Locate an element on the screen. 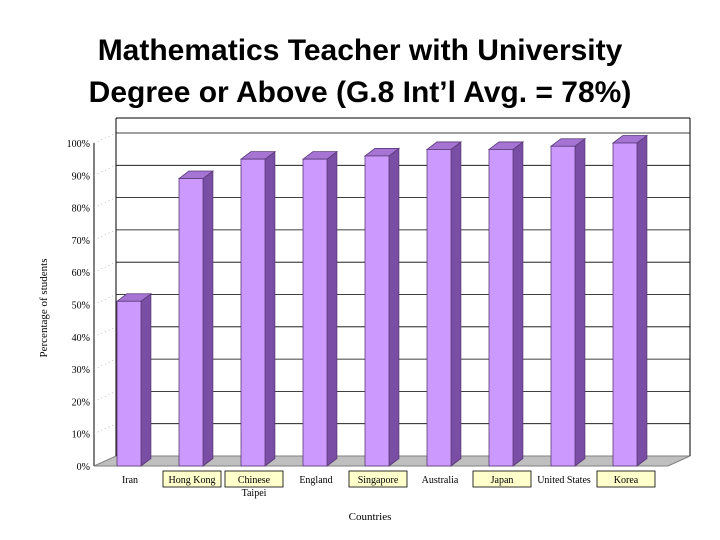  y-tick-label: 10% is located at coordinates (81, 435).